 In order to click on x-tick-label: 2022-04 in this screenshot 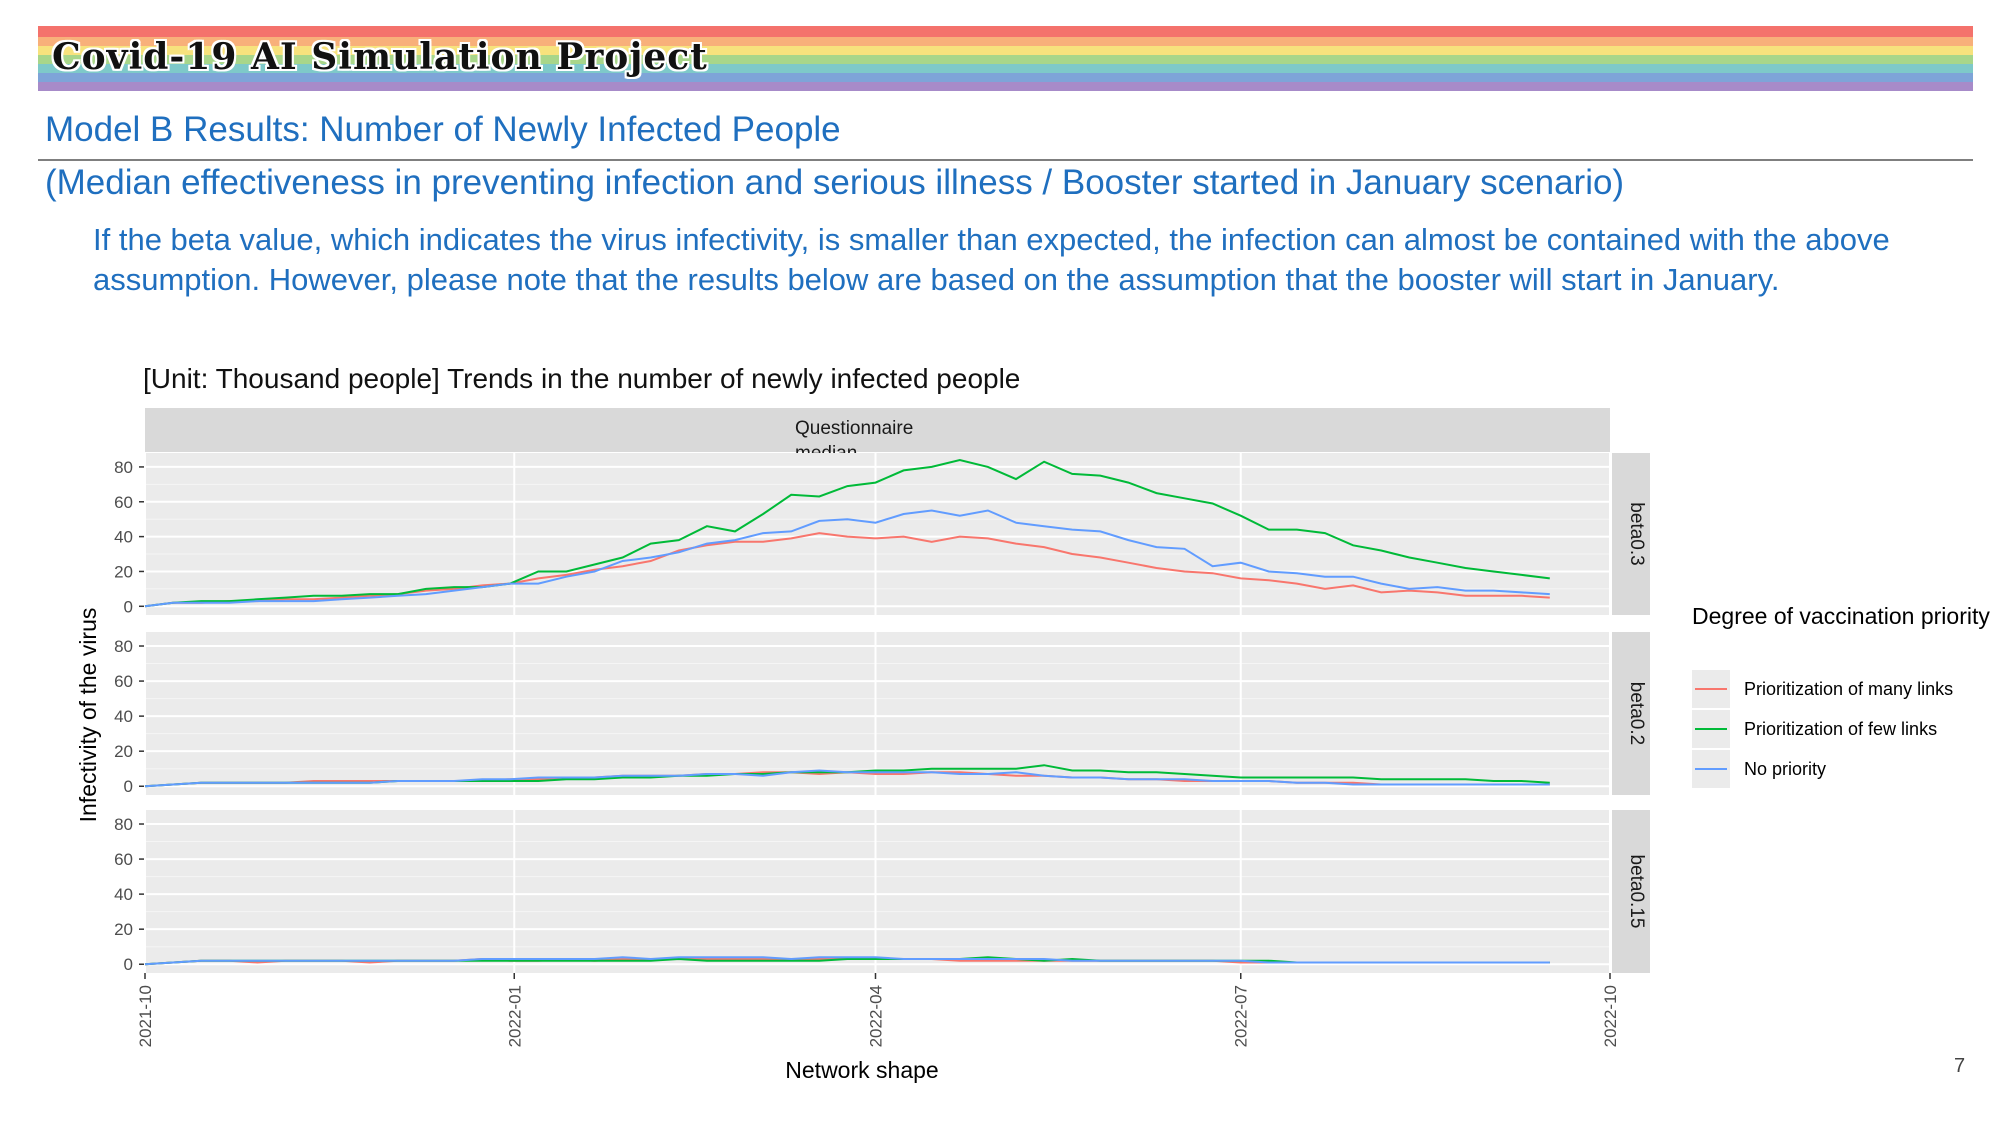, I will do `click(875, 1016)`.